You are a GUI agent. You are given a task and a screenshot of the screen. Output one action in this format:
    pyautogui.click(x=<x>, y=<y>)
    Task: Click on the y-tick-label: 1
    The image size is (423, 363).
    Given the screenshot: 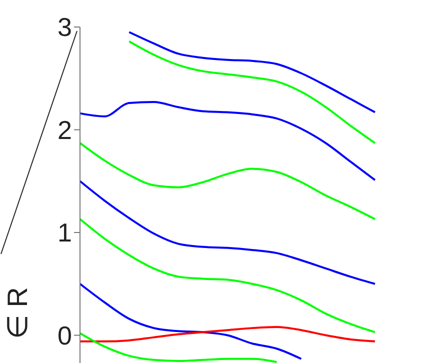 What is the action you would take?
    pyautogui.click(x=65, y=233)
    